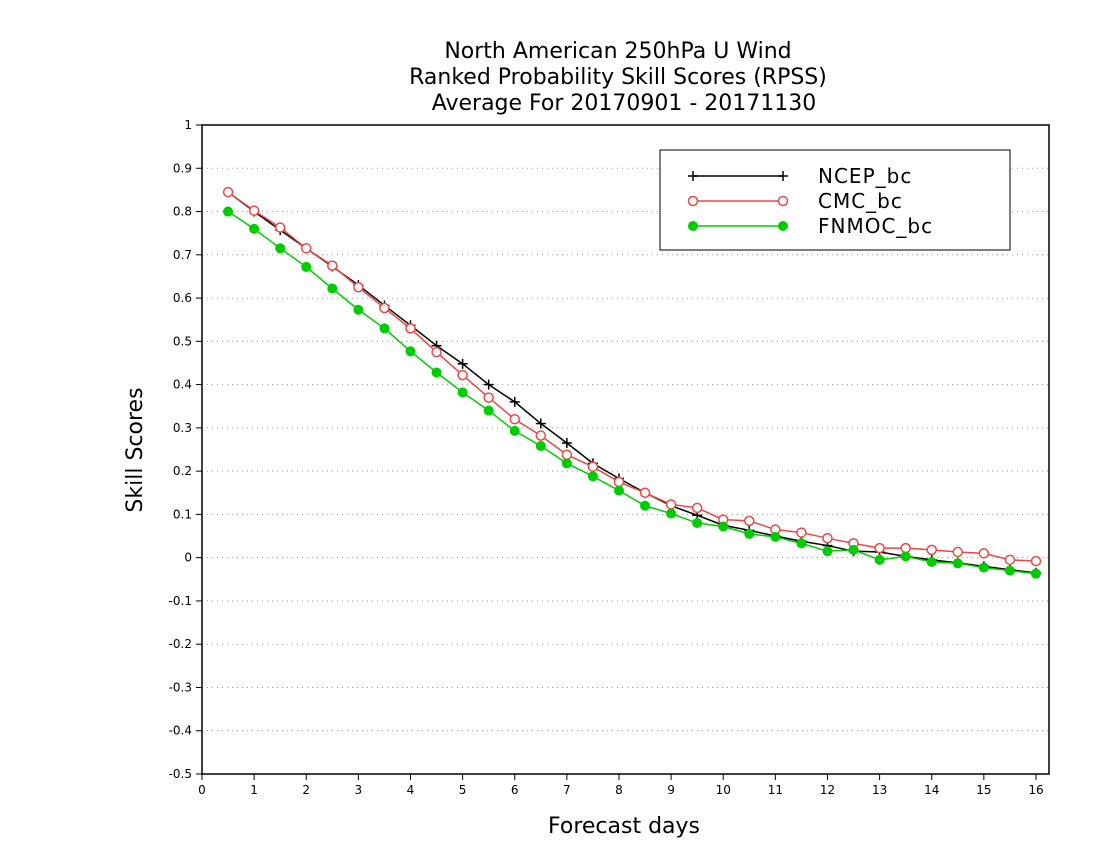 The image size is (1100, 850). Describe the element at coordinates (411, 790) in the screenshot. I see `x-tick-label: 4` at that location.